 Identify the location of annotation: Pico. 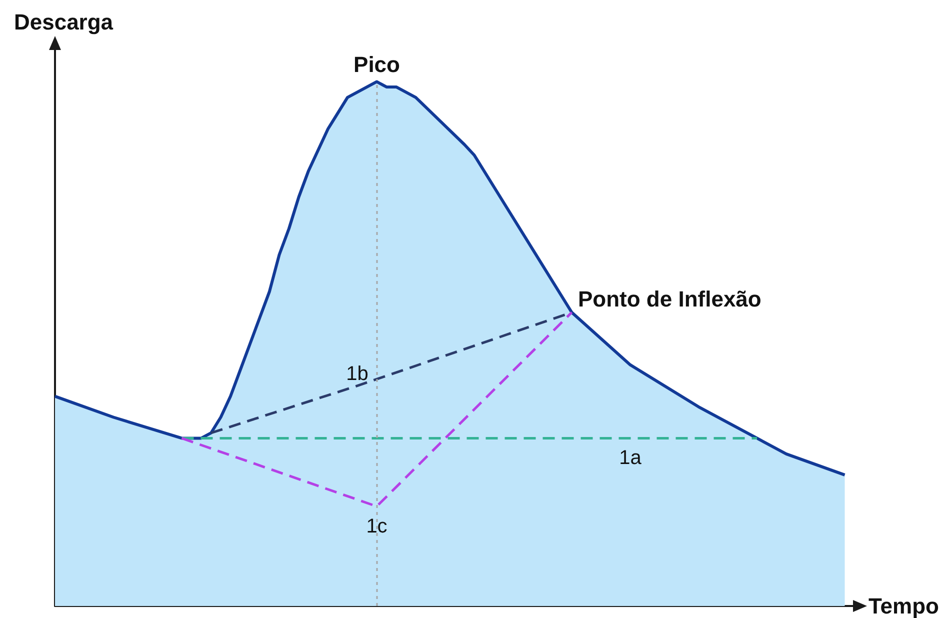
(377, 65).